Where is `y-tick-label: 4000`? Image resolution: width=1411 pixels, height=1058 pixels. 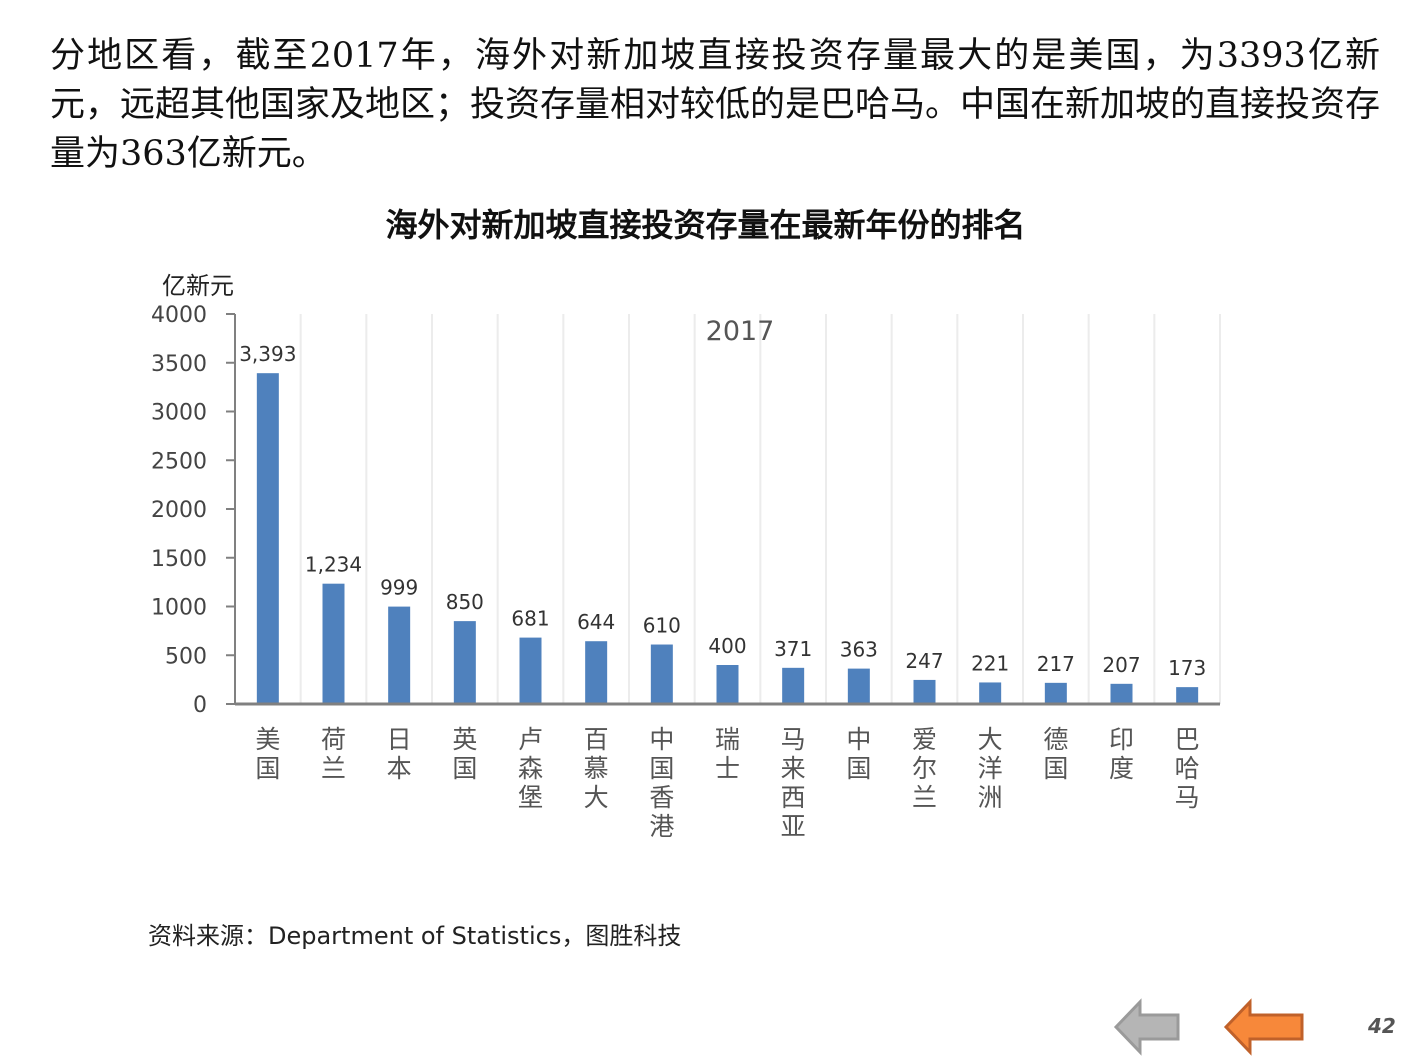 y-tick-label: 4000 is located at coordinates (179, 315).